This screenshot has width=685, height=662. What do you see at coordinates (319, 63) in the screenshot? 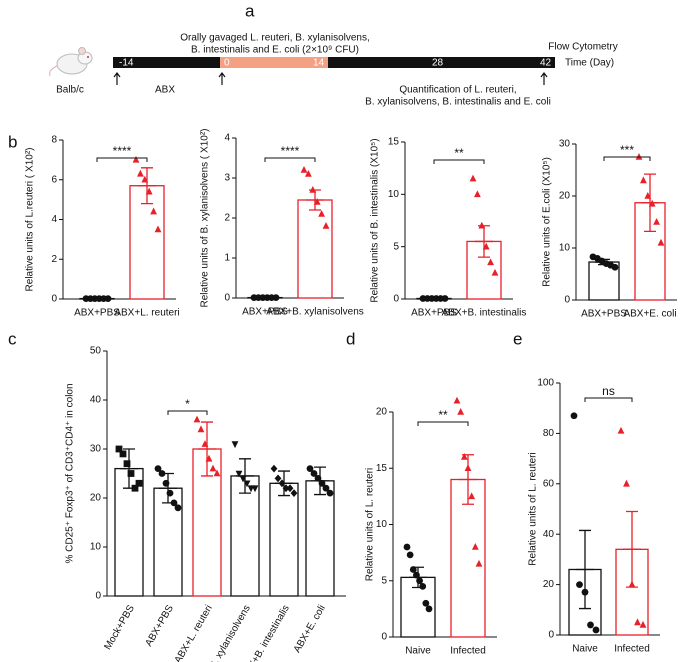
I see `day-label: 14` at bounding box center [319, 63].